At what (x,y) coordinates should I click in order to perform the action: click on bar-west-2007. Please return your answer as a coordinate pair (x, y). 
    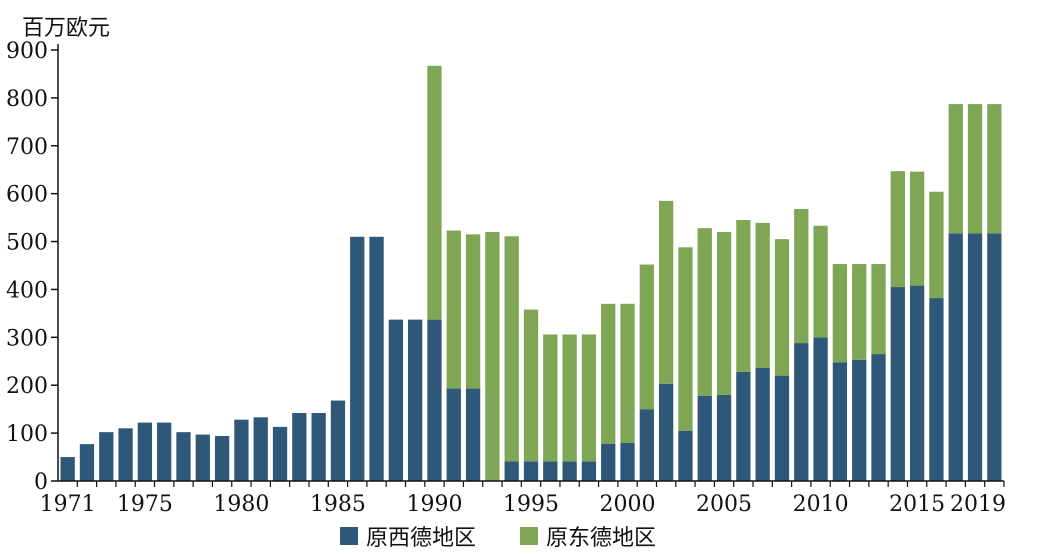
    Looking at the image, I should click on (762, 424).